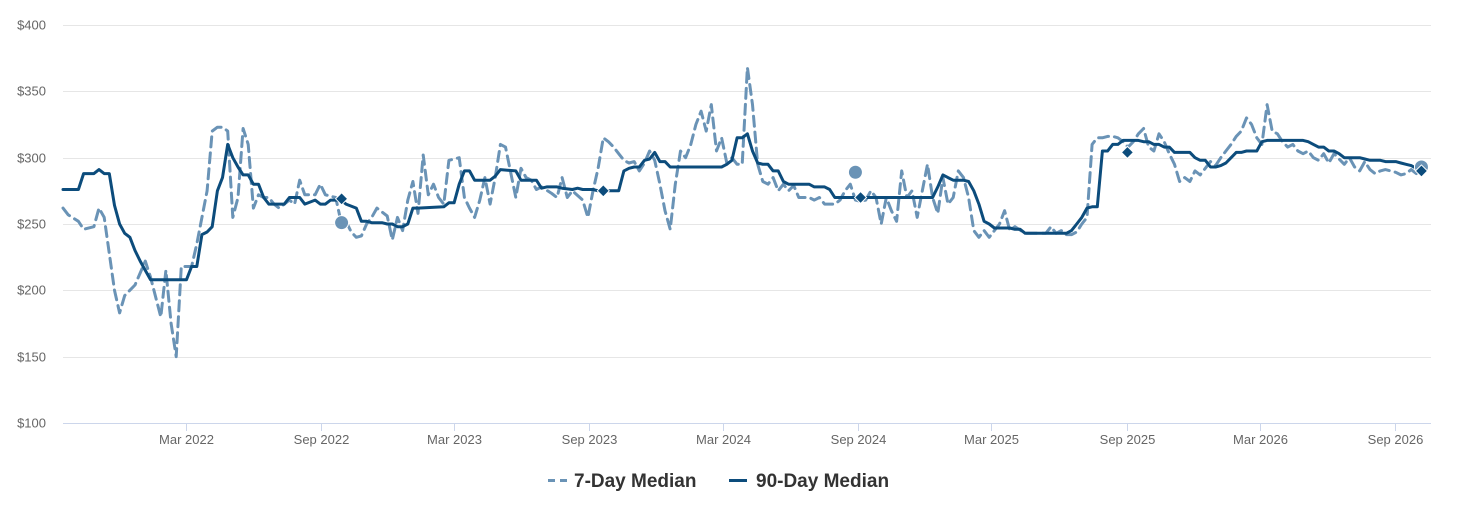 This screenshot has width=1459, height=507. What do you see at coordinates (322, 439) in the screenshot?
I see `x-tick-label: Sep 2022` at bounding box center [322, 439].